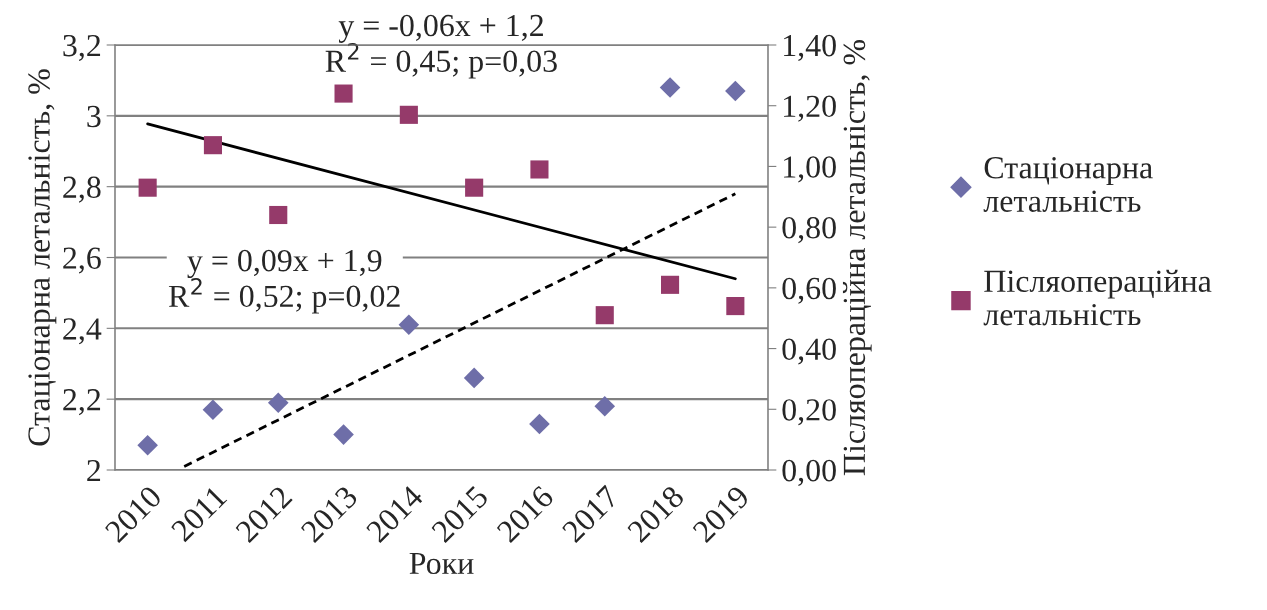 This screenshot has width=1267, height=610. What do you see at coordinates (809, 472) in the screenshot?
I see `y2-tick-label: 0,00` at bounding box center [809, 472].